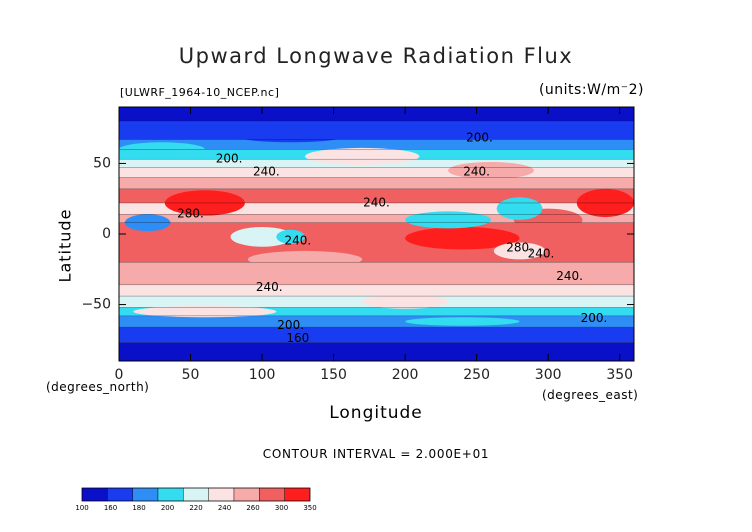 The height and width of the screenshot is (532, 752). What do you see at coordinates (119, 375) in the screenshot?
I see `x-tick-label: 0` at bounding box center [119, 375].